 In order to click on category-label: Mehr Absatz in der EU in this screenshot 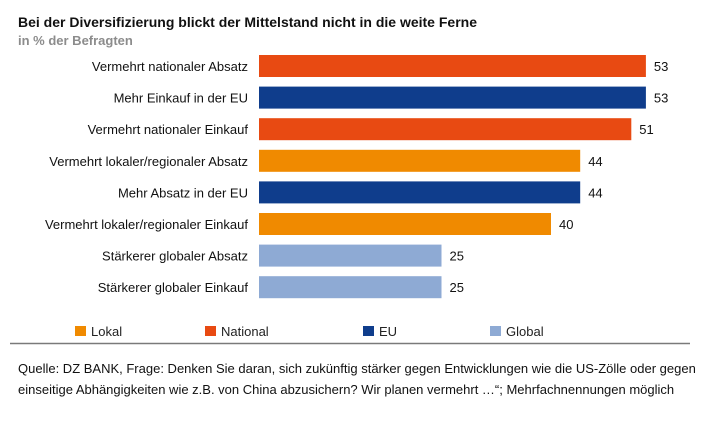, I will do `click(183, 192)`.